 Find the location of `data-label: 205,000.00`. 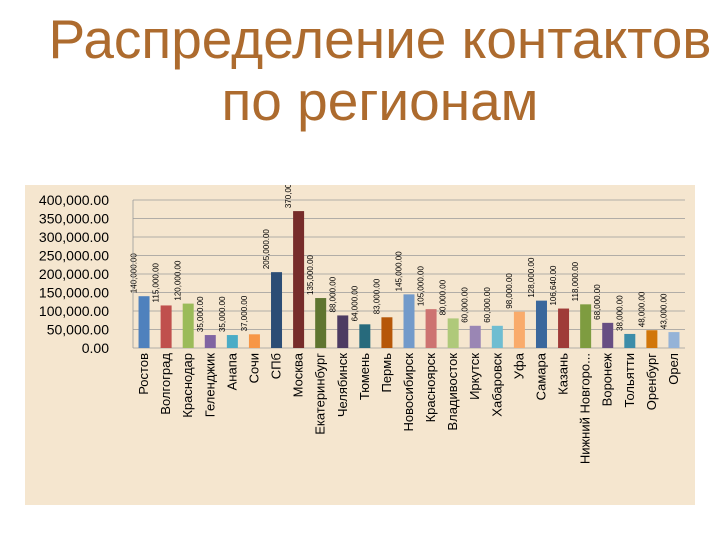

data-label: 205,000.00 is located at coordinates (266, 249).